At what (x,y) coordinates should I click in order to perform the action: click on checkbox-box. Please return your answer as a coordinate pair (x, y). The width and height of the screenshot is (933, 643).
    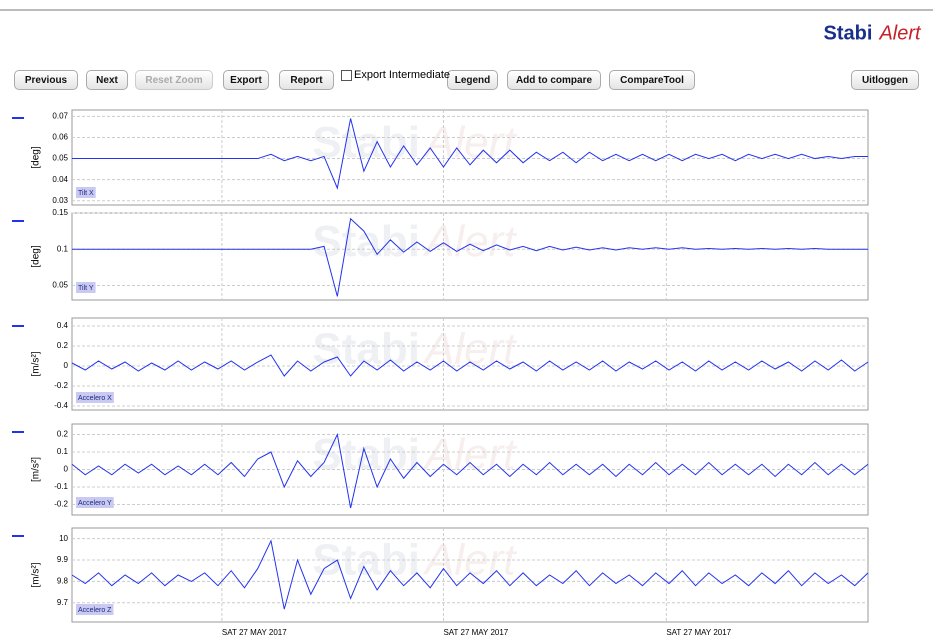
    Looking at the image, I should click on (346, 75).